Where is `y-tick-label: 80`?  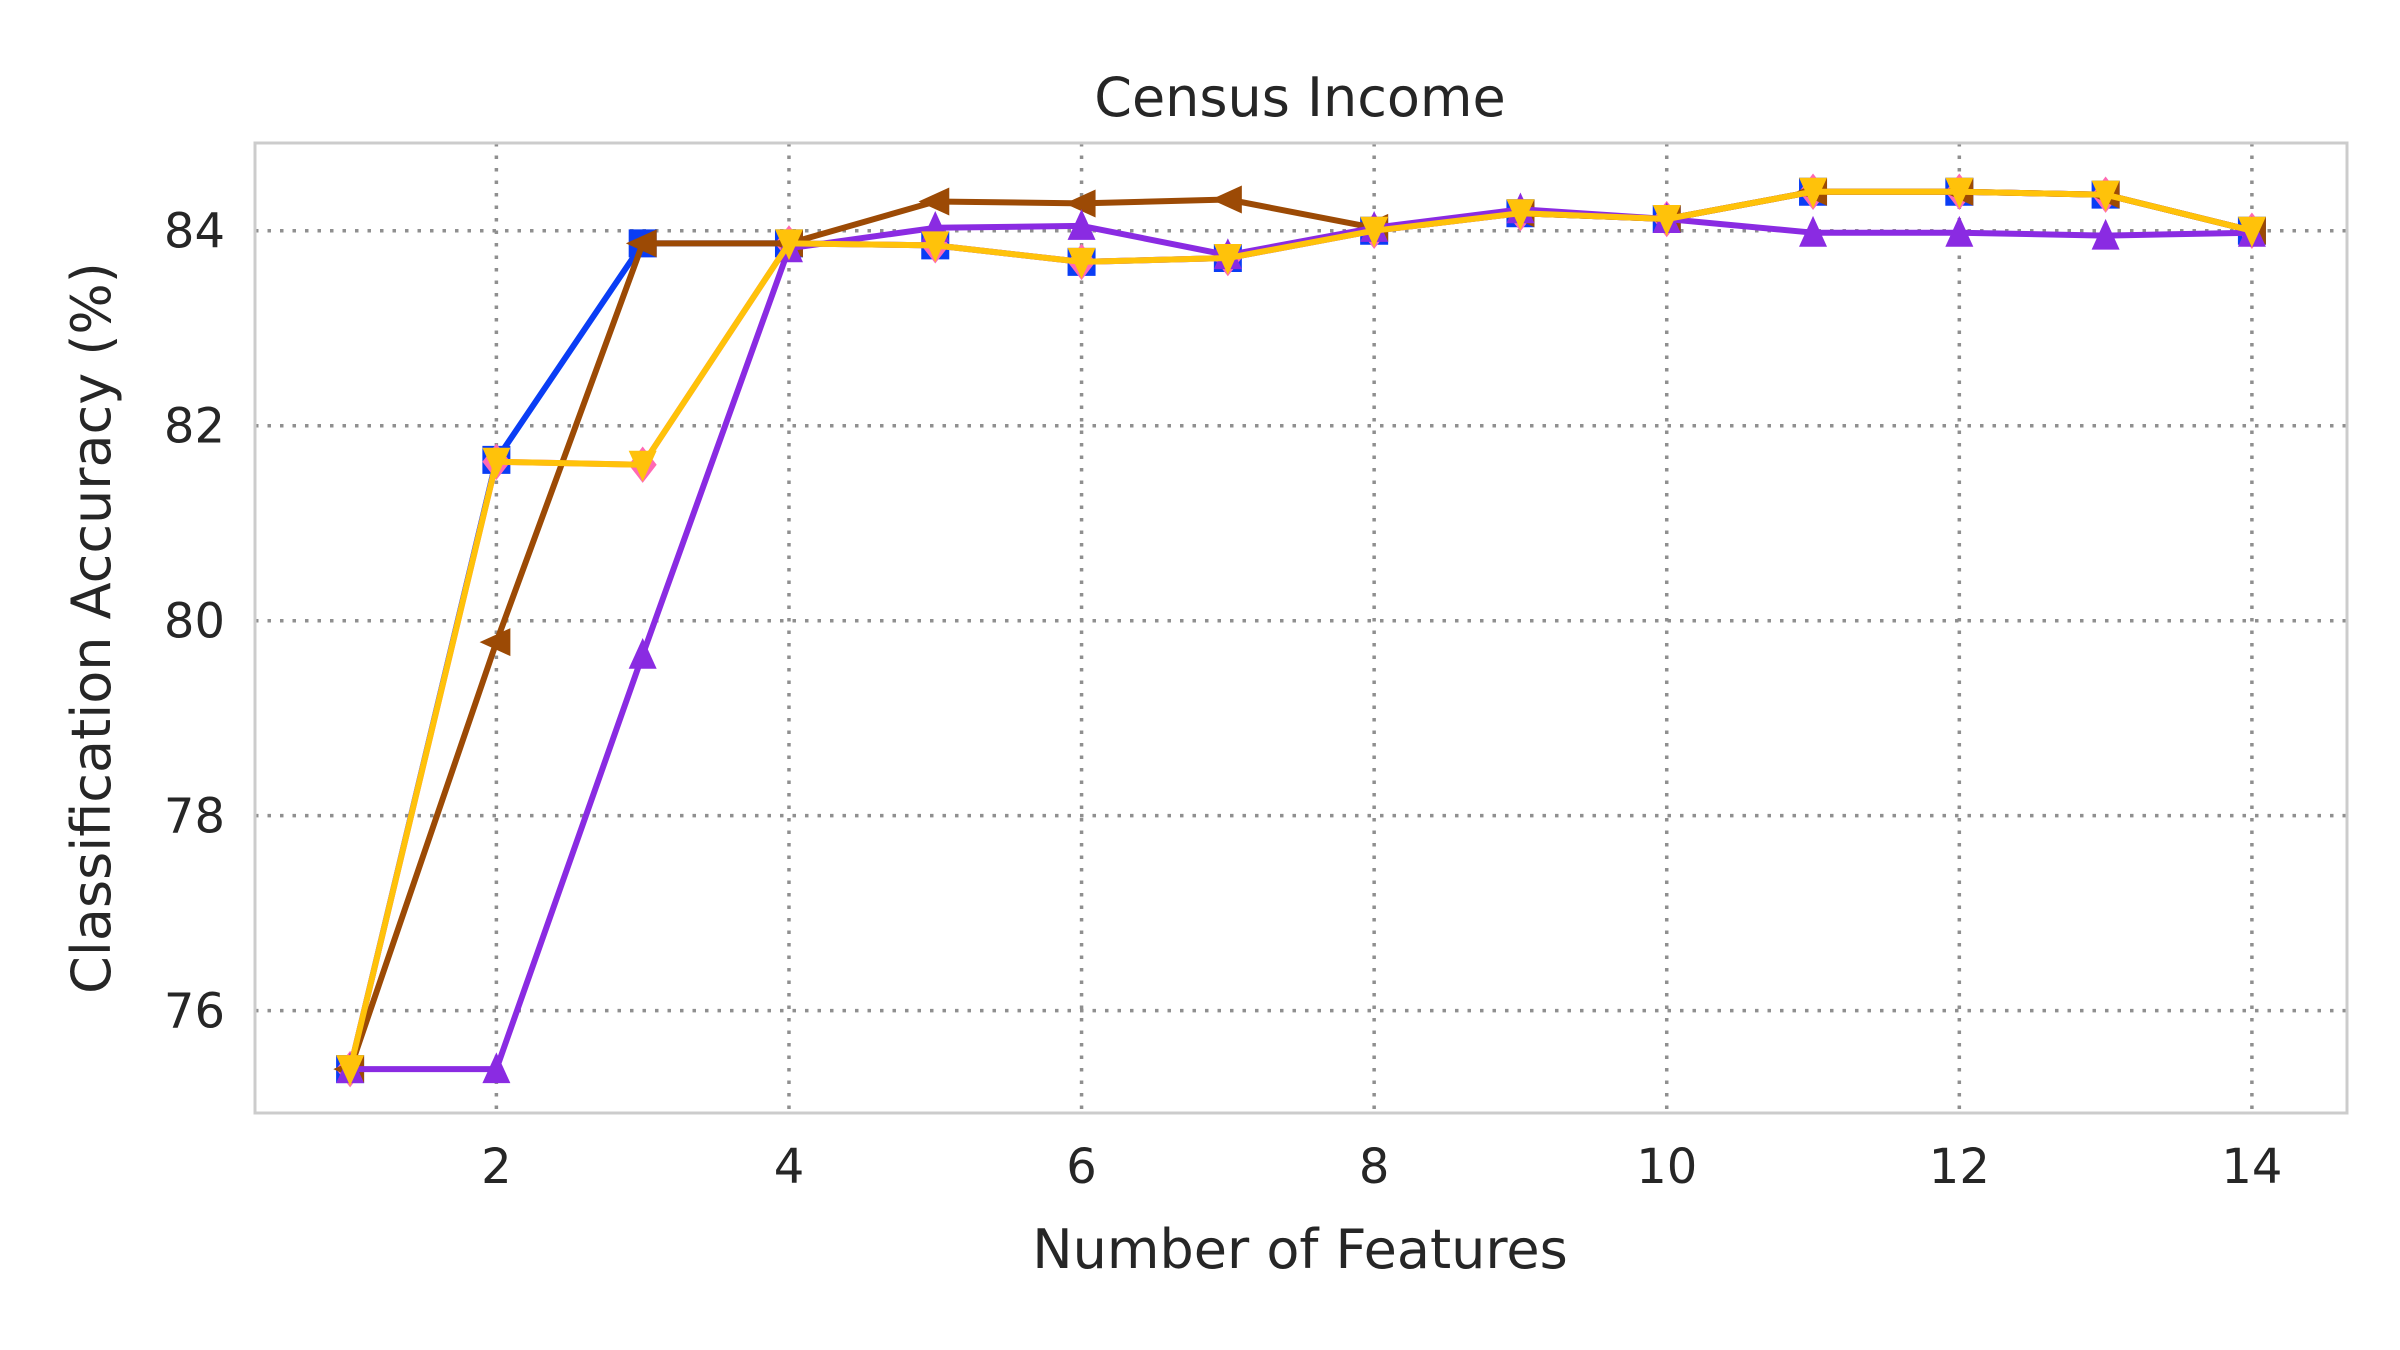
y-tick-label: 80 is located at coordinates (194, 622).